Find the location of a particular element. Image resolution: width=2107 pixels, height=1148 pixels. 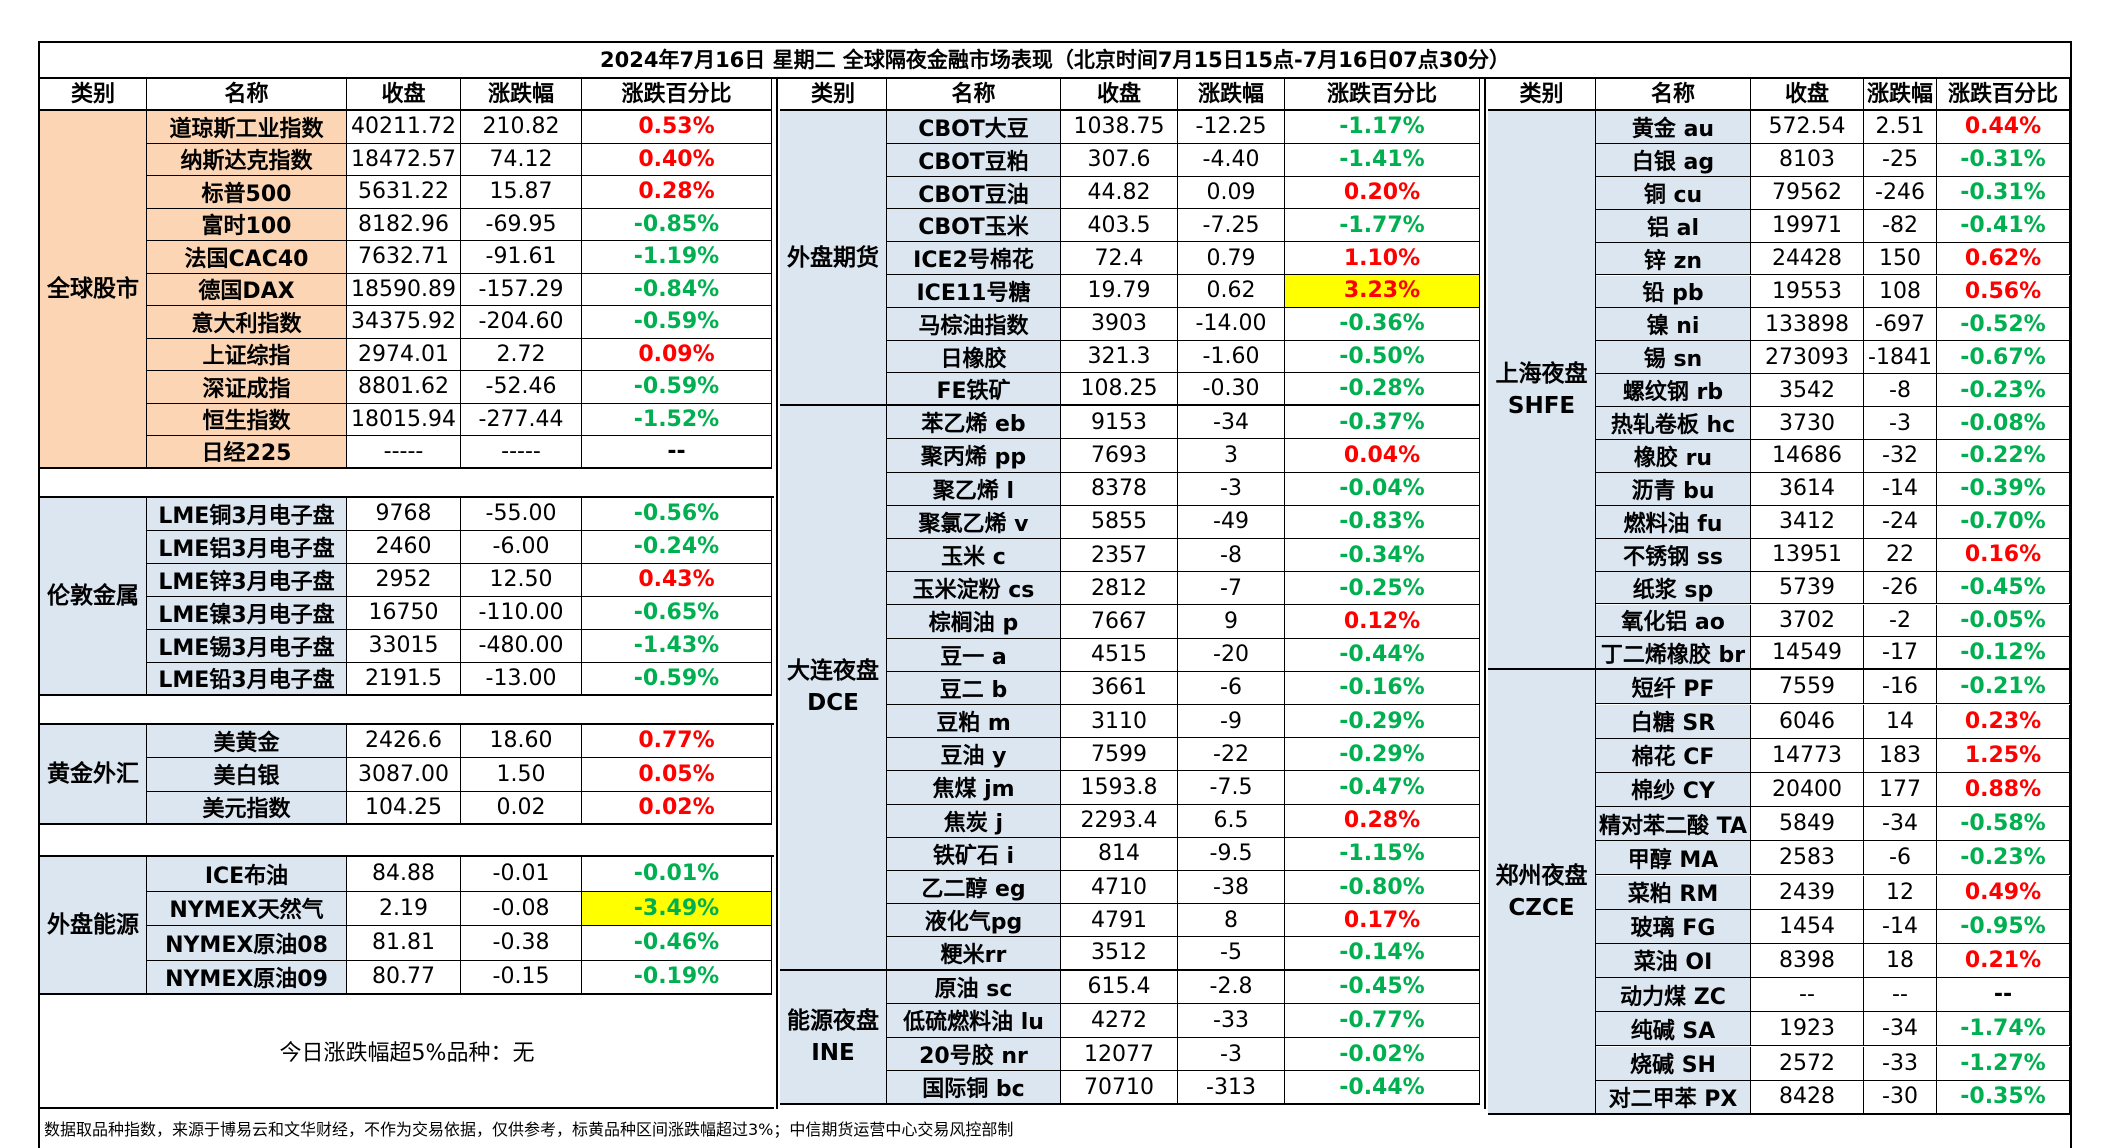

percent-change: 0.09% is located at coordinates (677, 354).